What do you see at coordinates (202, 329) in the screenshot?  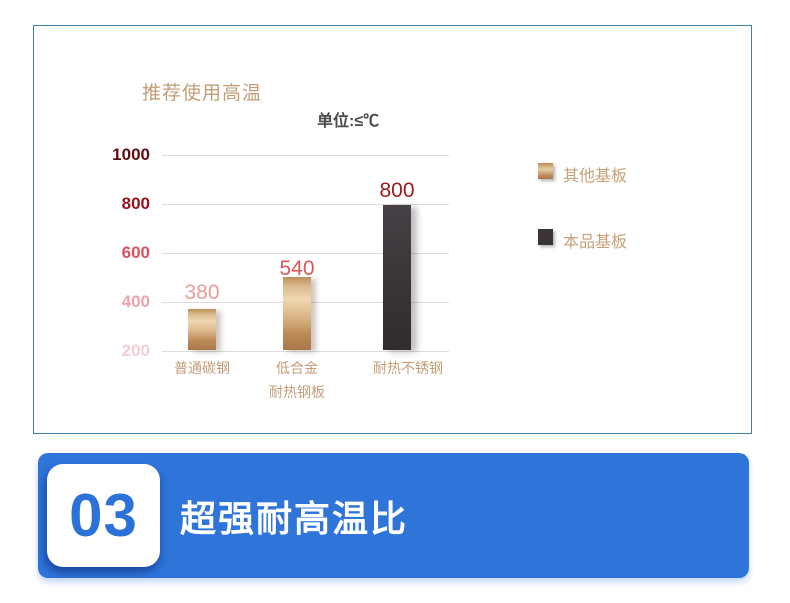 I see `bar-ordinary-carbon-steel` at bounding box center [202, 329].